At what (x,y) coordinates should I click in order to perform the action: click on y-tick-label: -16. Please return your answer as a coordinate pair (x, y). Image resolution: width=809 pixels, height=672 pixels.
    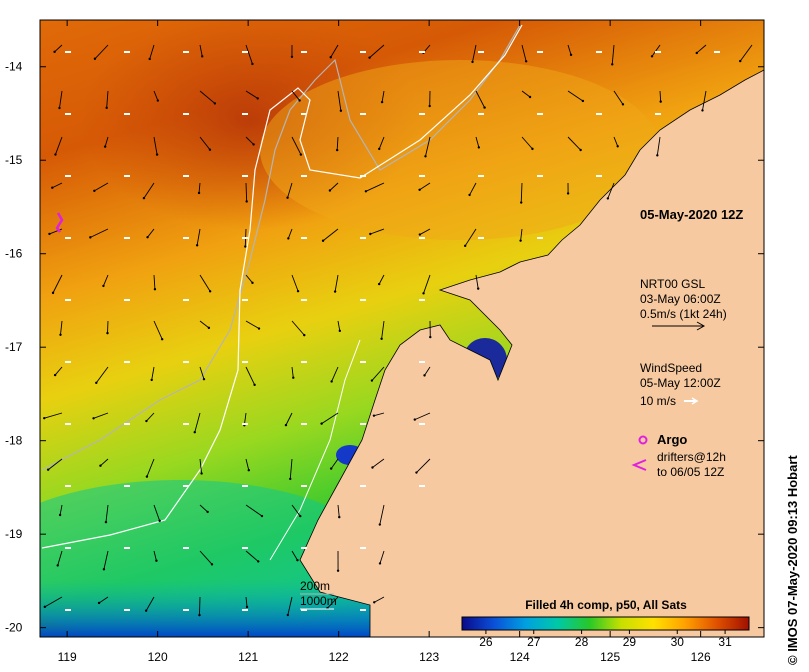
    Looking at the image, I should click on (14, 254).